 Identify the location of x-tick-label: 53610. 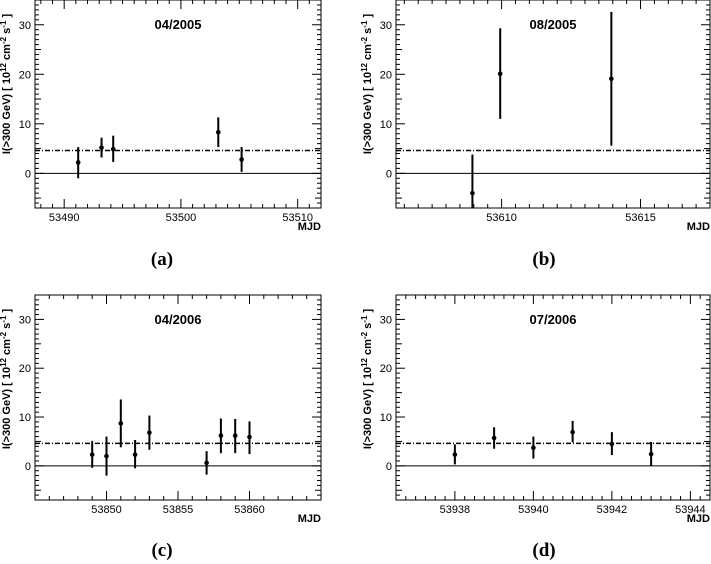
(501, 218).